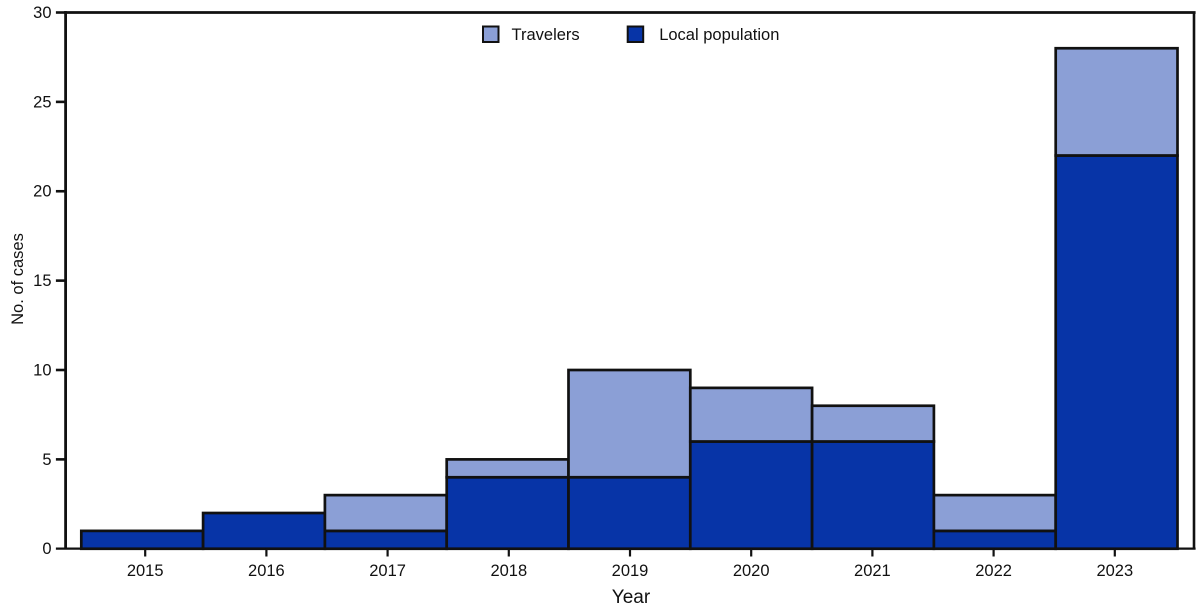 Image resolution: width=1200 pixels, height=610 pixels. What do you see at coordinates (1114, 571) in the screenshot?
I see `svg-text: 2023` at bounding box center [1114, 571].